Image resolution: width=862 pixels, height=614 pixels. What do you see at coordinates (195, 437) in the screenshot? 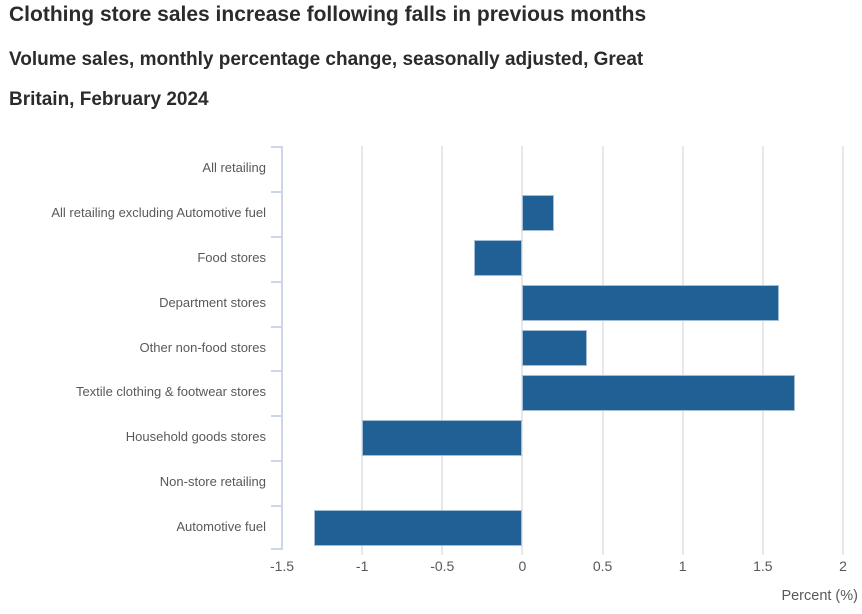
I see `y-axis-label: Household goods stores` at bounding box center [195, 437].